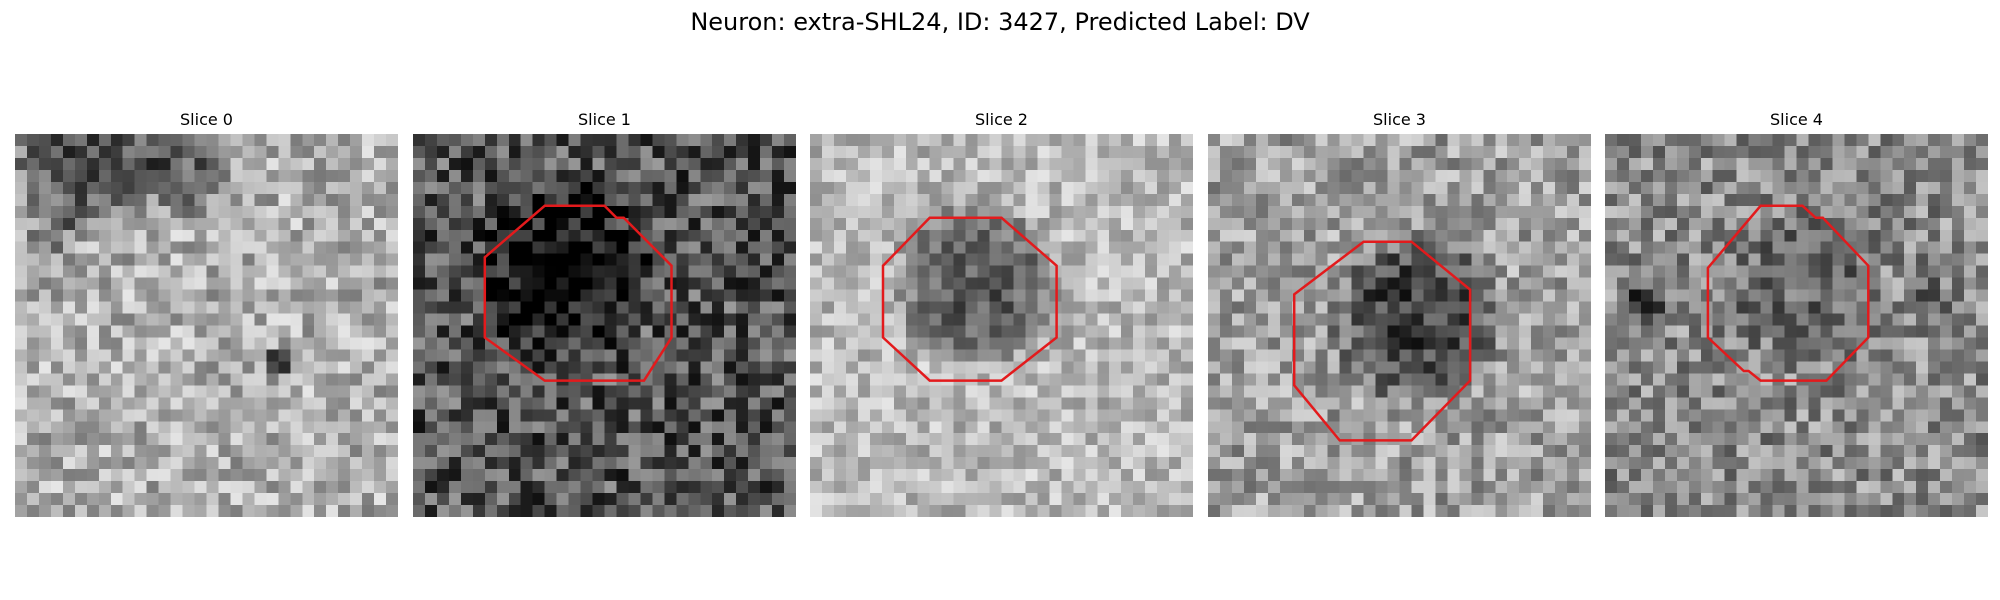  What do you see at coordinates (1796, 119) in the screenshot?
I see `slice-title: Slice 4` at bounding box center [1796, 119].